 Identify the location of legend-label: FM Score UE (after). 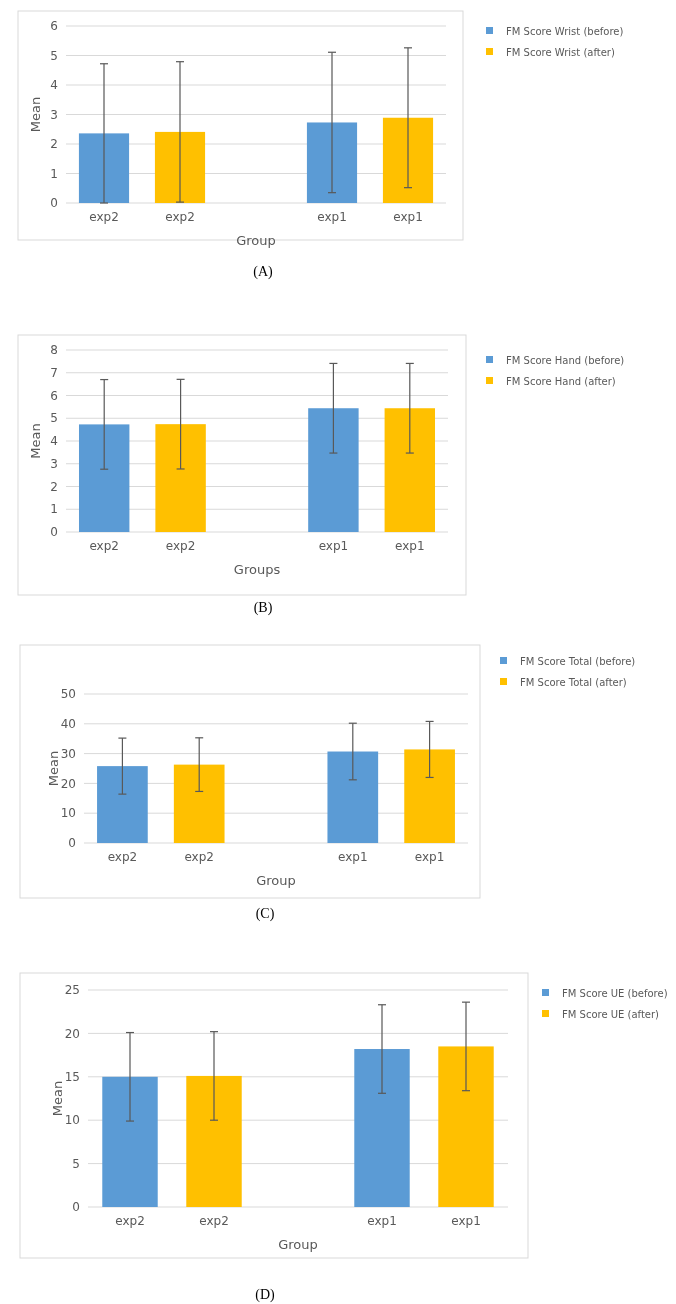
(611, 1014).